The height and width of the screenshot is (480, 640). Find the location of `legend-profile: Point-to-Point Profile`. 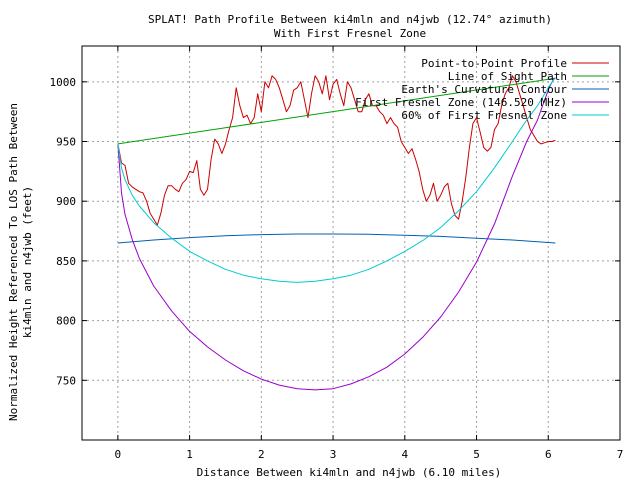

legend-profile: Point-to-Point Profile is located at coordinates (515, 63).